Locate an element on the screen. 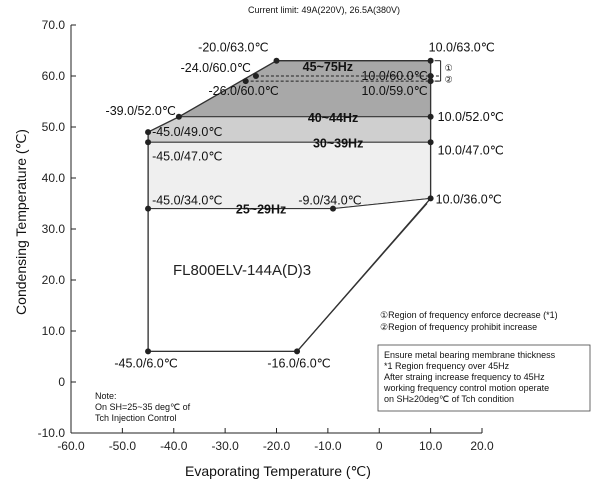 This screenshot has height=486, width=598. x-axis-title: Evaporating Temperature (℃) is located at coordinates (278, 471).